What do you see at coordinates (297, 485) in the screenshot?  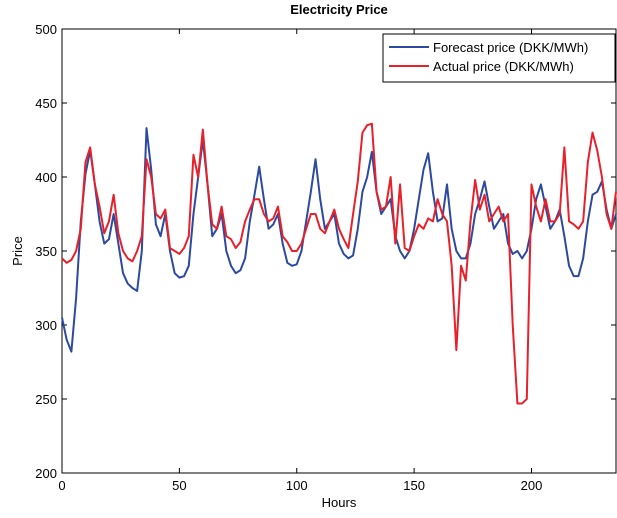 I see `x-tick-label: 100` at bounding box center [297, 485].